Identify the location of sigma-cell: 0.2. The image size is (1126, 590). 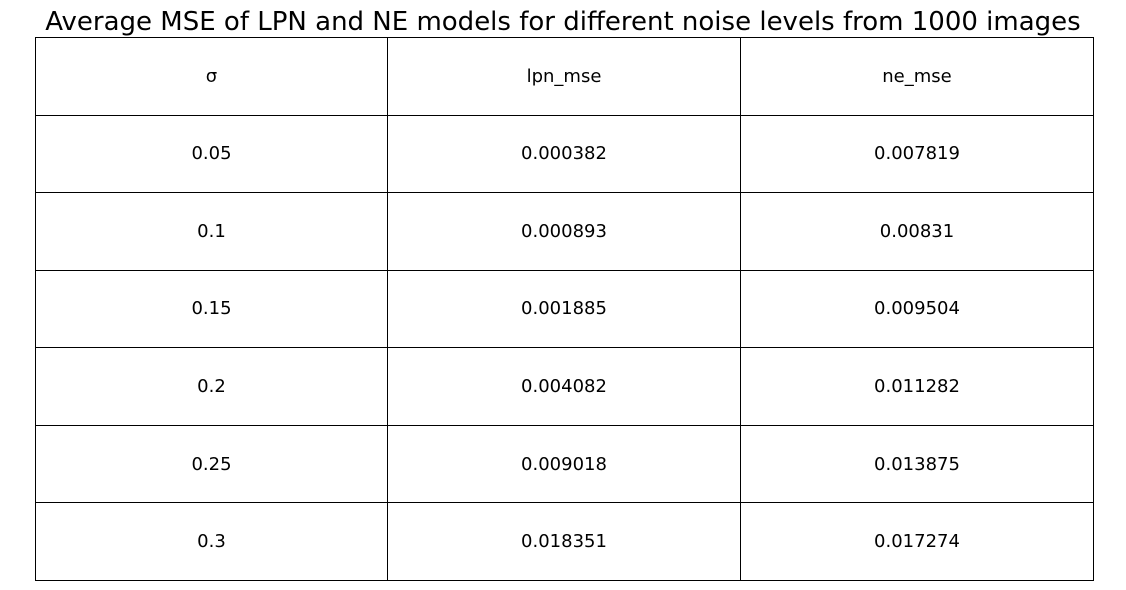
(211, 386).